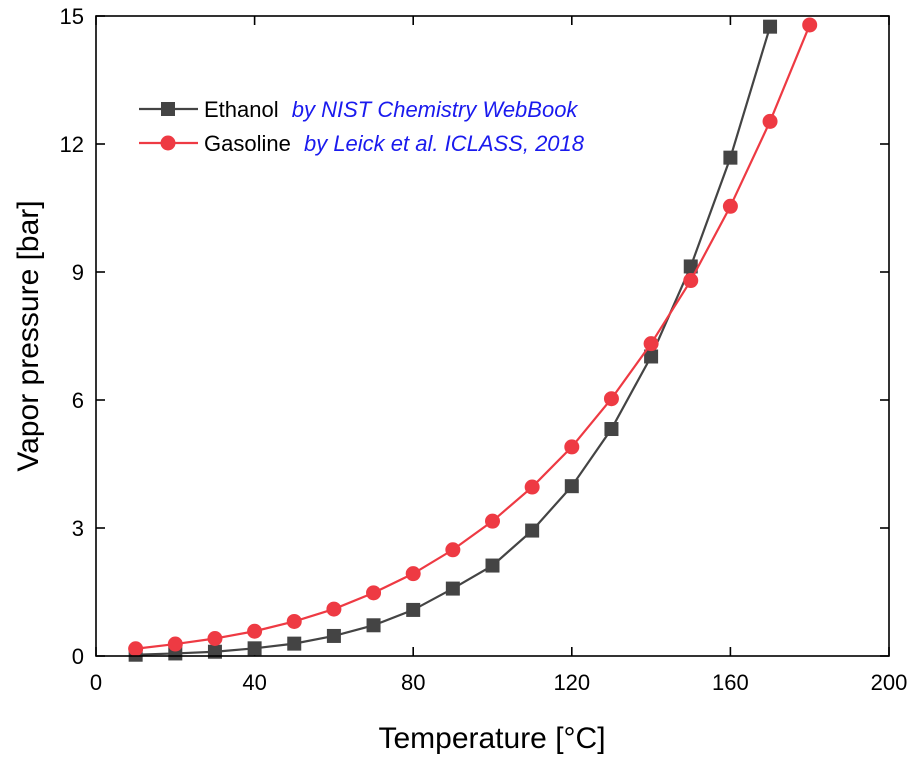 The height and width of the screenshot is (764, 916). Describe the element at coordinates (168, 109) in the screenshot. I see `legend-marker-ethanol` at that location.